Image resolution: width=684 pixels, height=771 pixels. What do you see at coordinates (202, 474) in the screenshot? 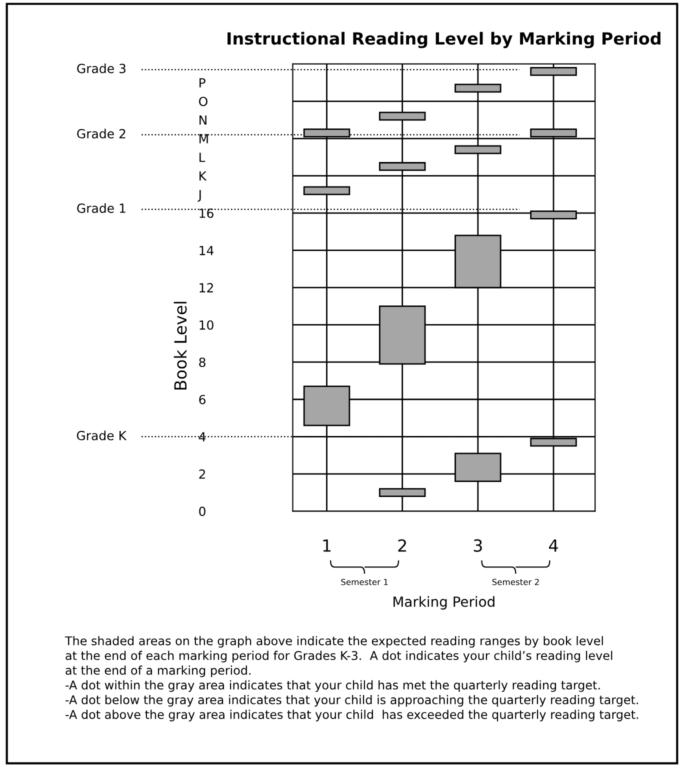
I see `y-tick-label: 2` at bounding box center [202, 474].